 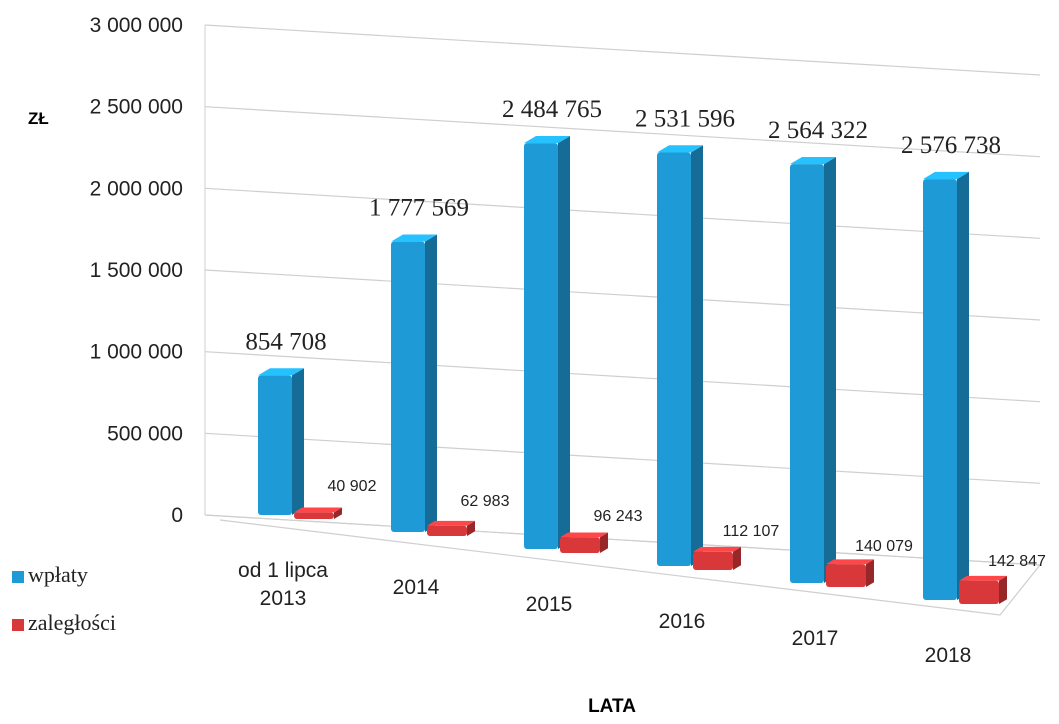 I want to click on y-tick-label: 1 500 000, so click(x=136, y=270).